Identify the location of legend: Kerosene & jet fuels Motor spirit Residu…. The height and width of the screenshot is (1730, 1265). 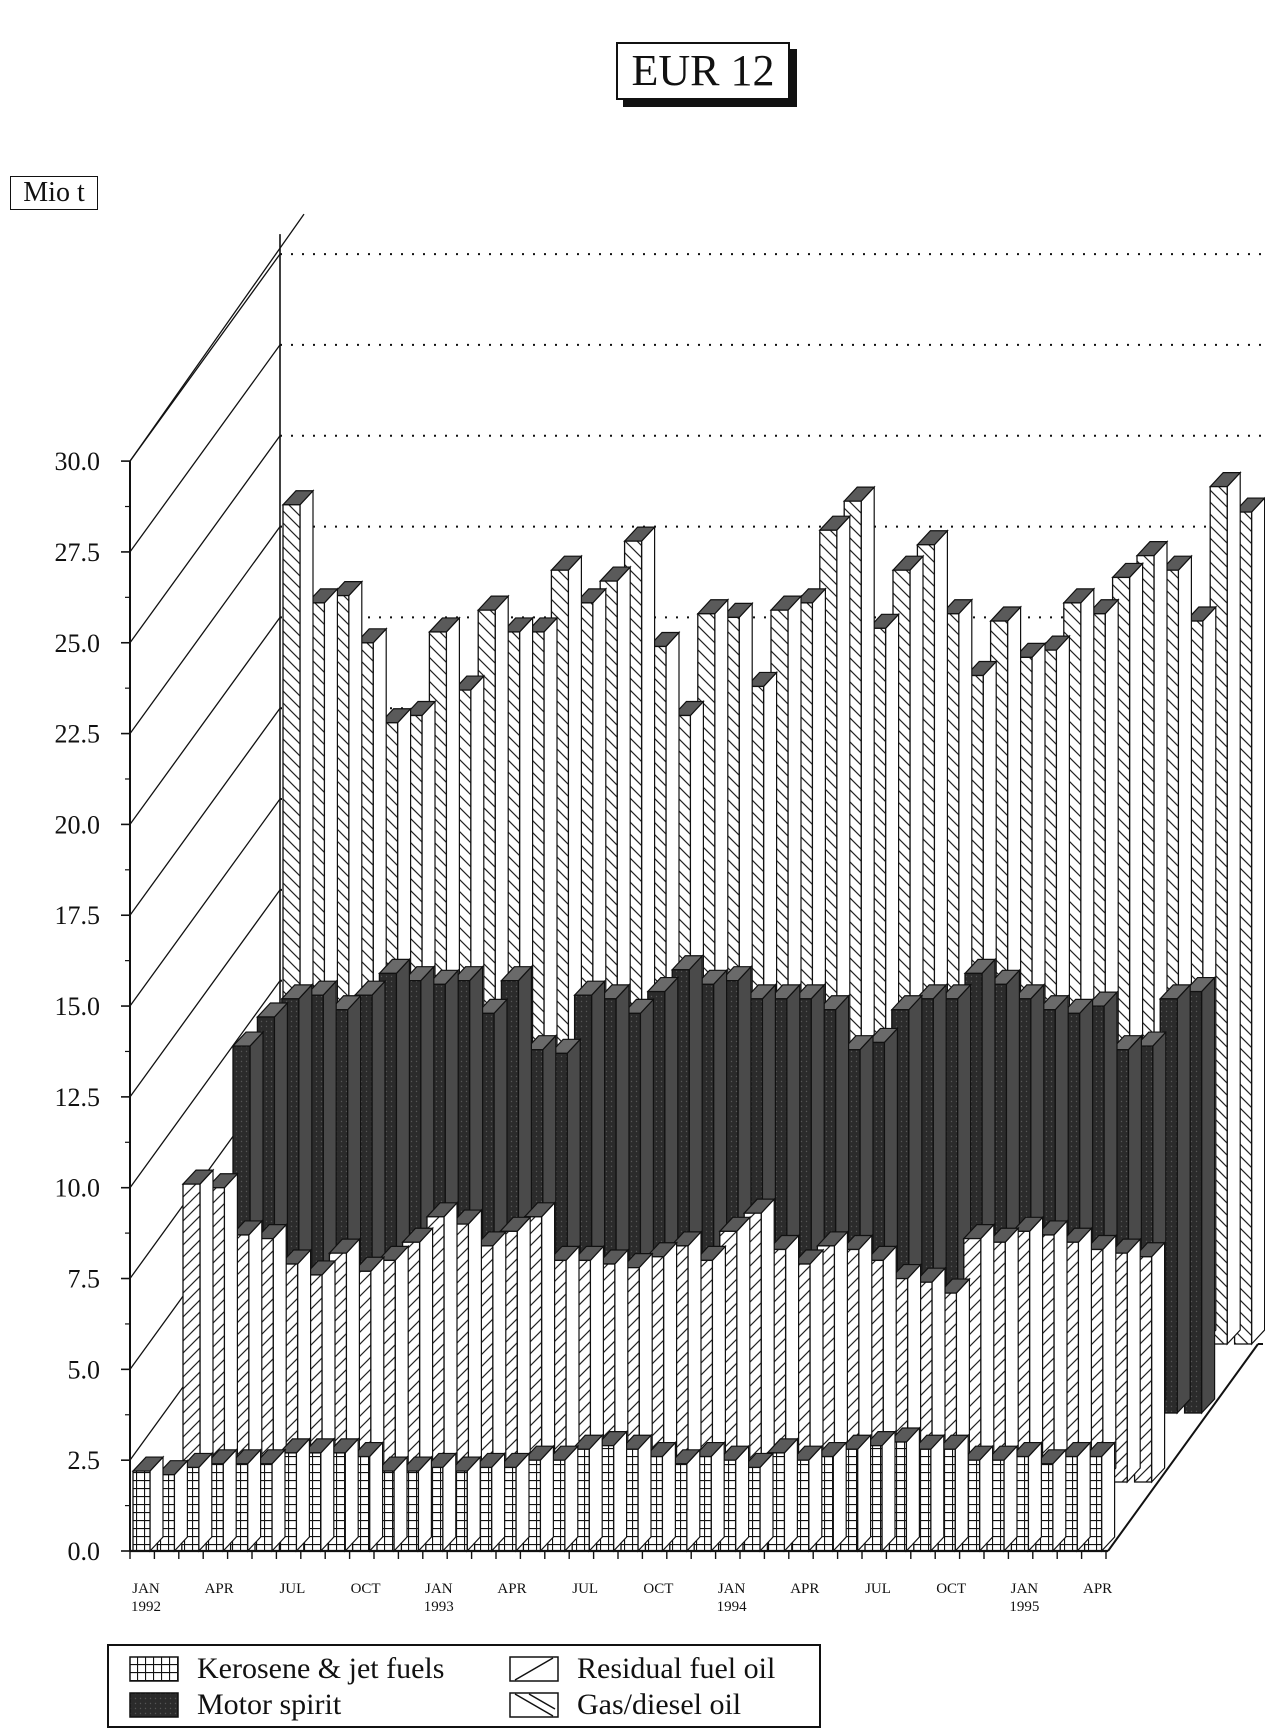
(464, 1686).